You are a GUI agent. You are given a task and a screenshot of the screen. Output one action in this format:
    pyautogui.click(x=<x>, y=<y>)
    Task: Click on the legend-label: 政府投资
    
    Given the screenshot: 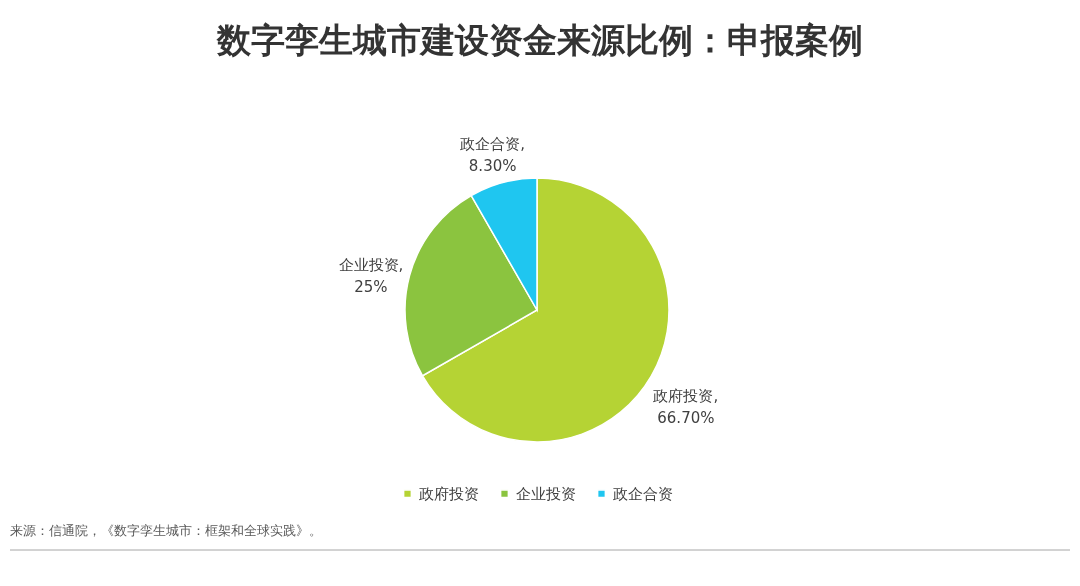 What is the action you would take?
    pyautogui.click(x=449, y=493)
    